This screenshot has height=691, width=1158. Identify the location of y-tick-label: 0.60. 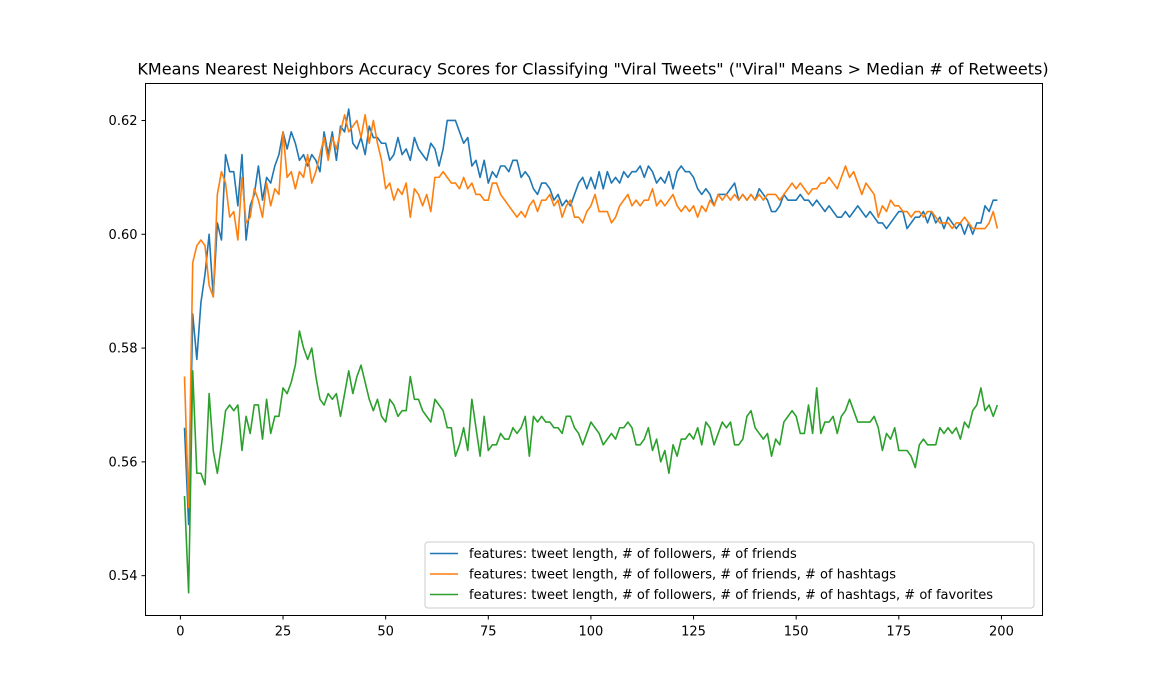
(123, 235).